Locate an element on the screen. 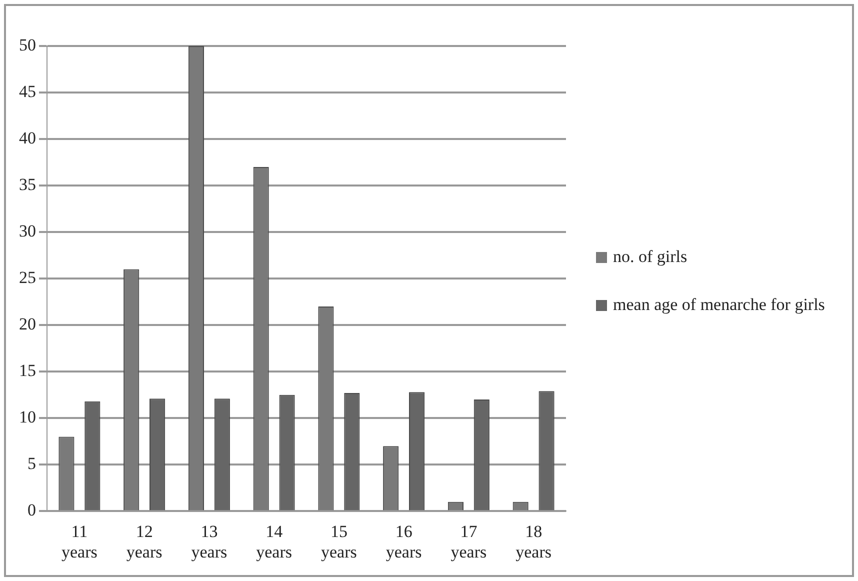  y-tick-label: 15 is located at coordinates (27, 370).